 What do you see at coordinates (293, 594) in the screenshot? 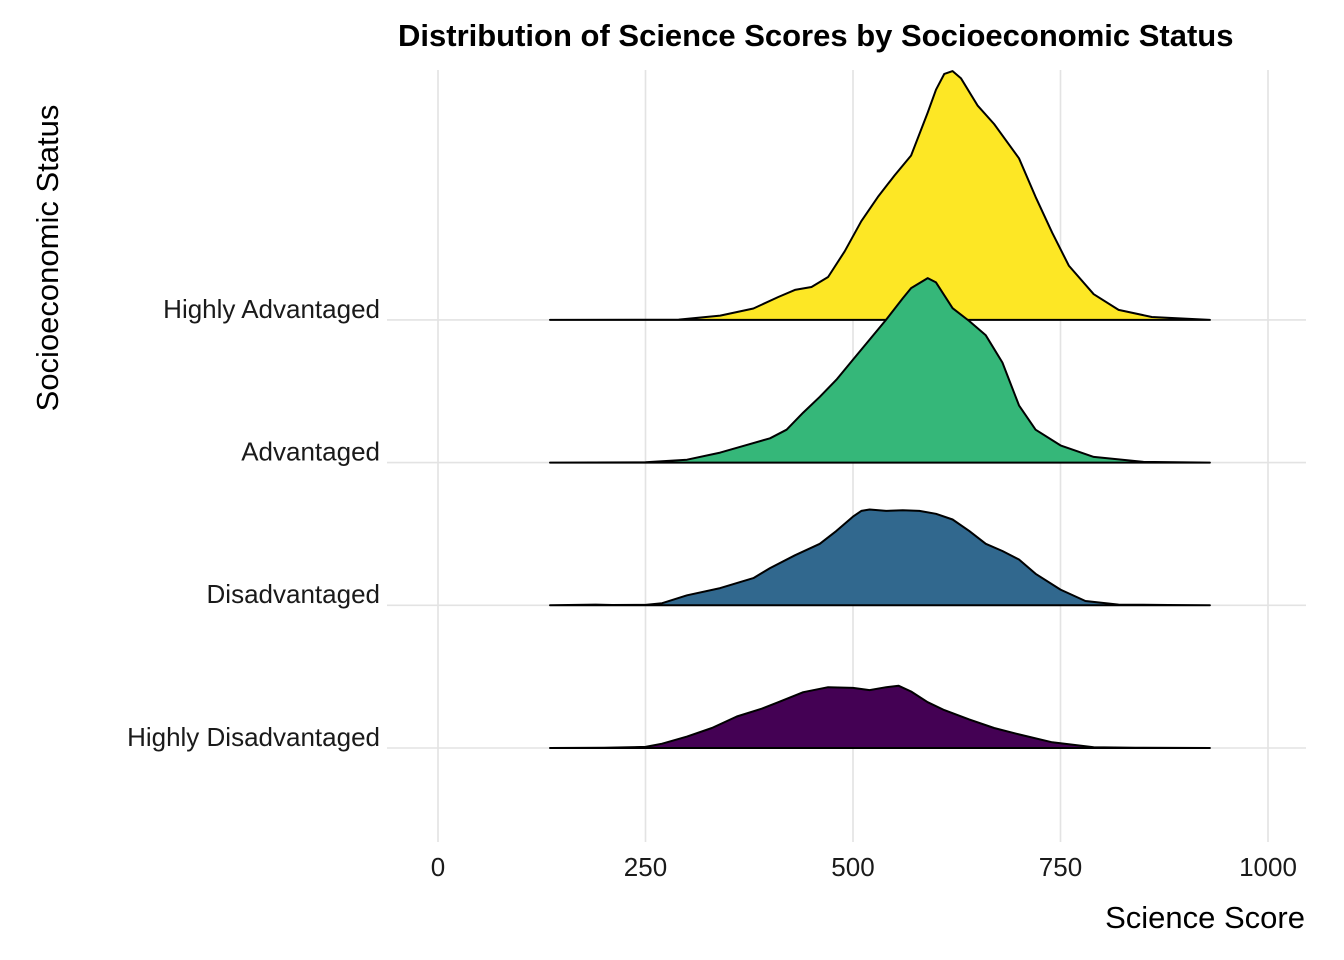
I see `y-tick-label: Disadvantaged` at bounding box center [293, 594].